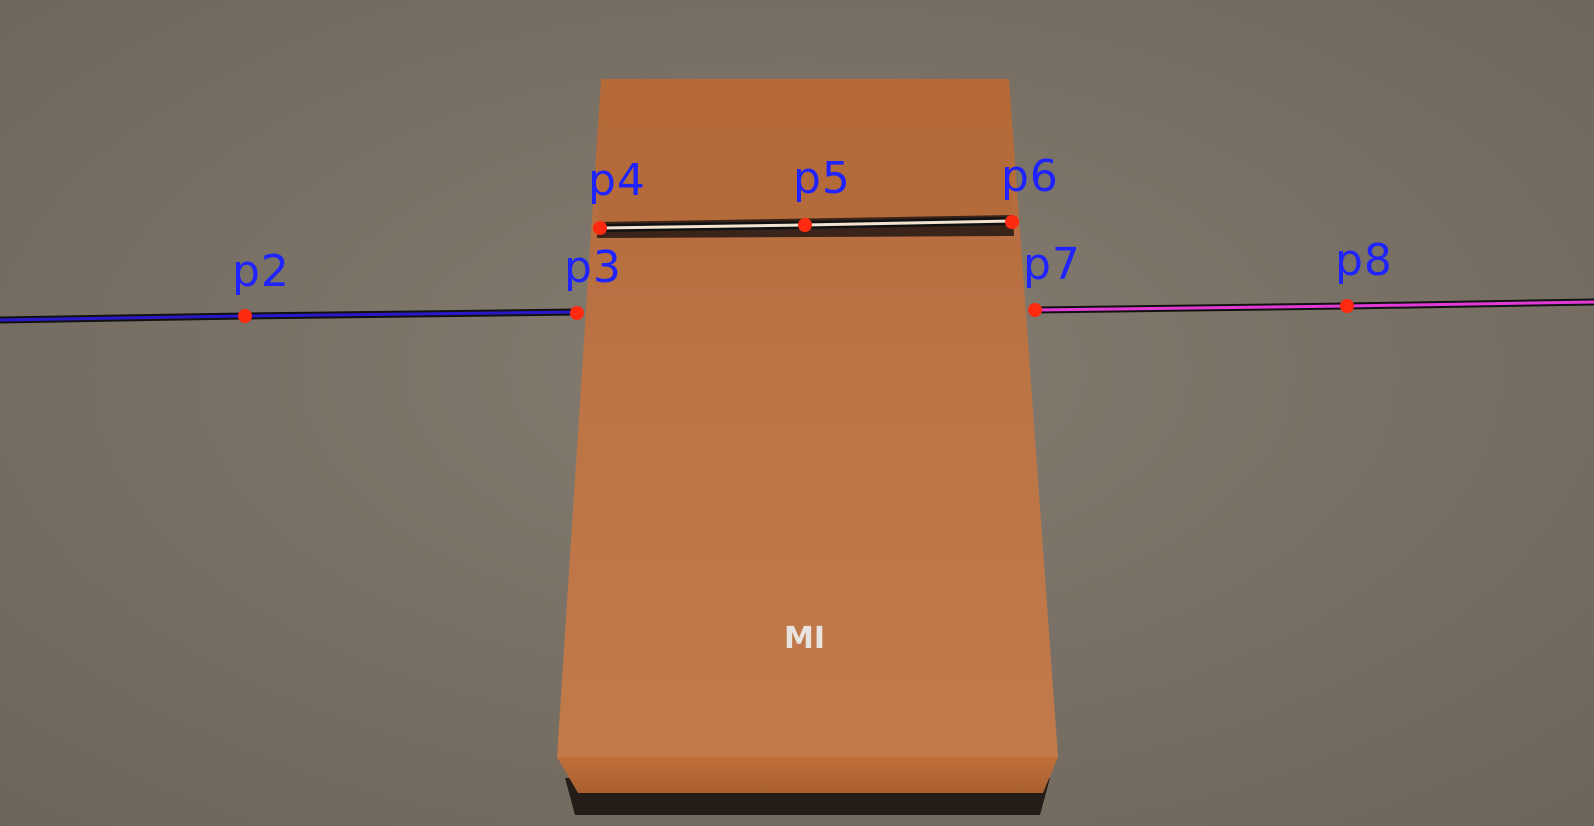  I want to click on point-p7, so click(1035, 310).